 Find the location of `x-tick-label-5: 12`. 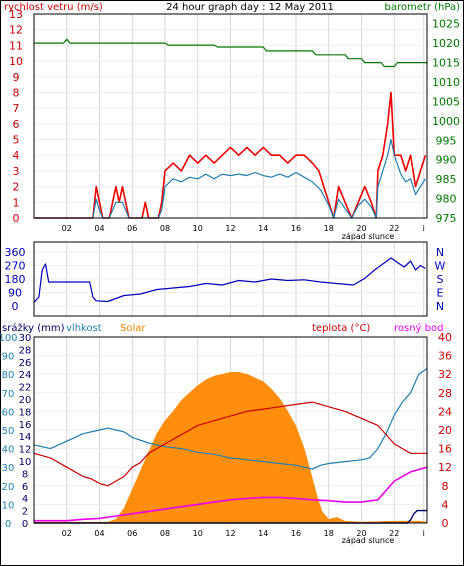

x-tick-label-5: 12 is located at coordinates (230, 228).